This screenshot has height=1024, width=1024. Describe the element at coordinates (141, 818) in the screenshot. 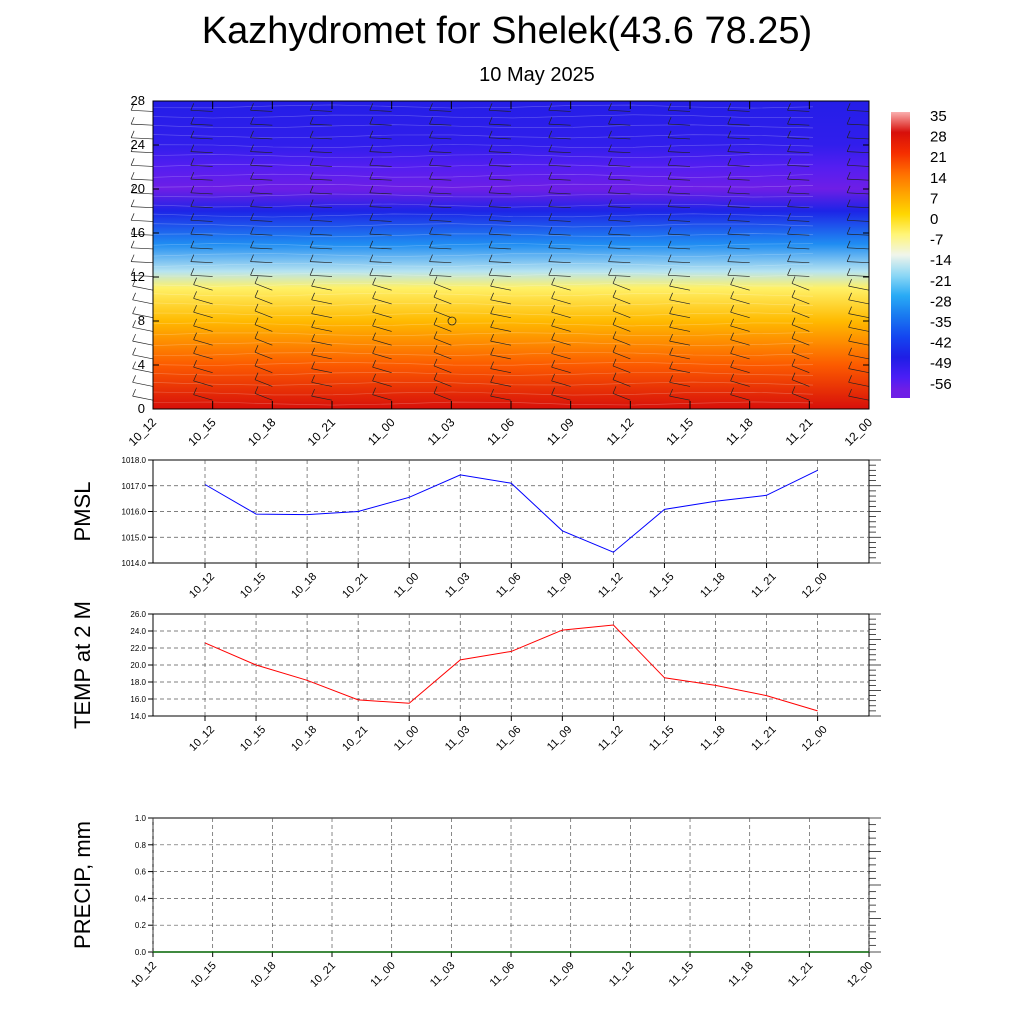

I see `y-tick-label: 1.0` at that location.